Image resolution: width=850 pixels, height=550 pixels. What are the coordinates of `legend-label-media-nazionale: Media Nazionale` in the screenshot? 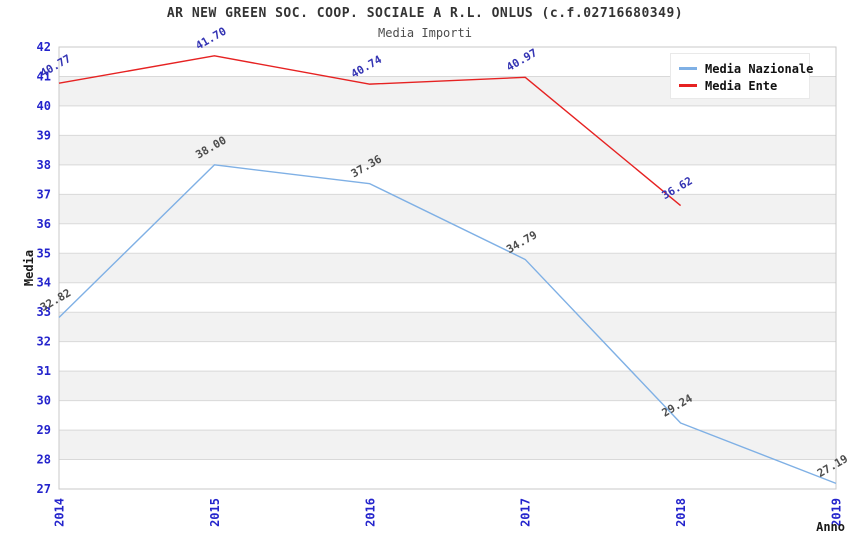 It's located at (759, 68).